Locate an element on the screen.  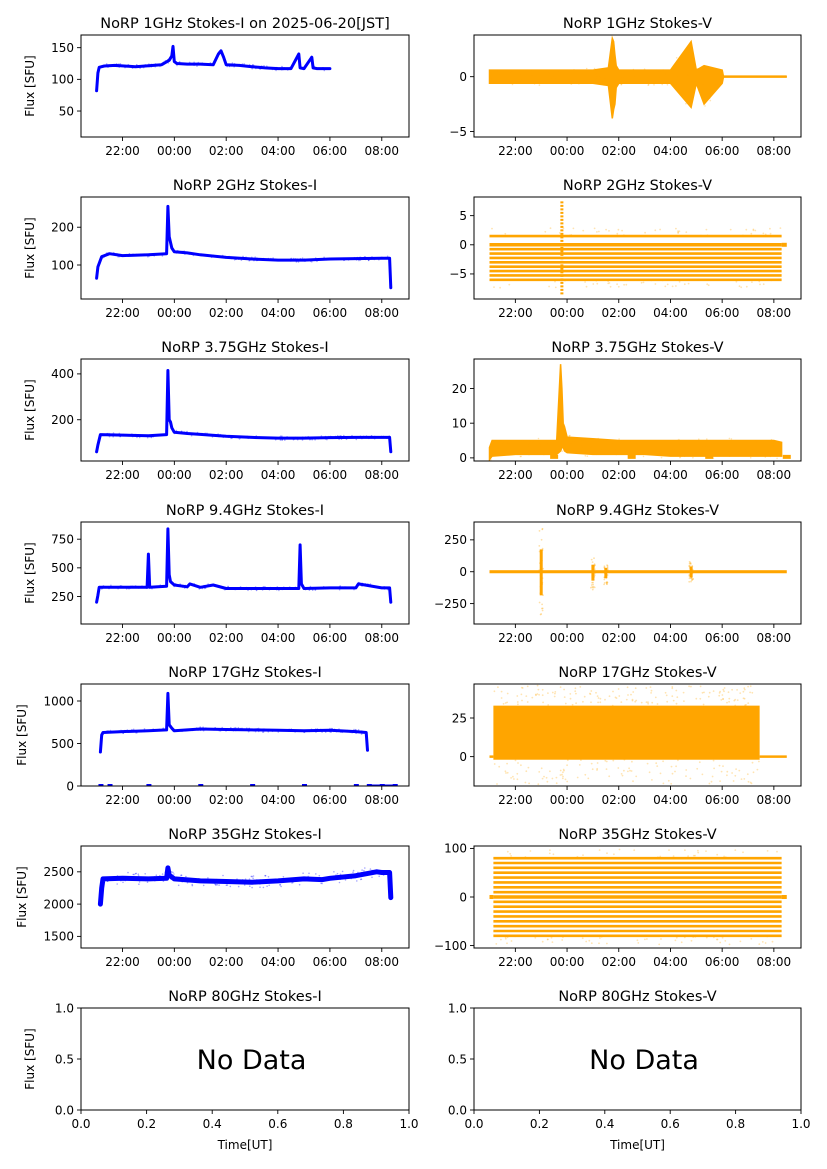
x-tick-label: 08:00 is located at coordinates (381, 151).